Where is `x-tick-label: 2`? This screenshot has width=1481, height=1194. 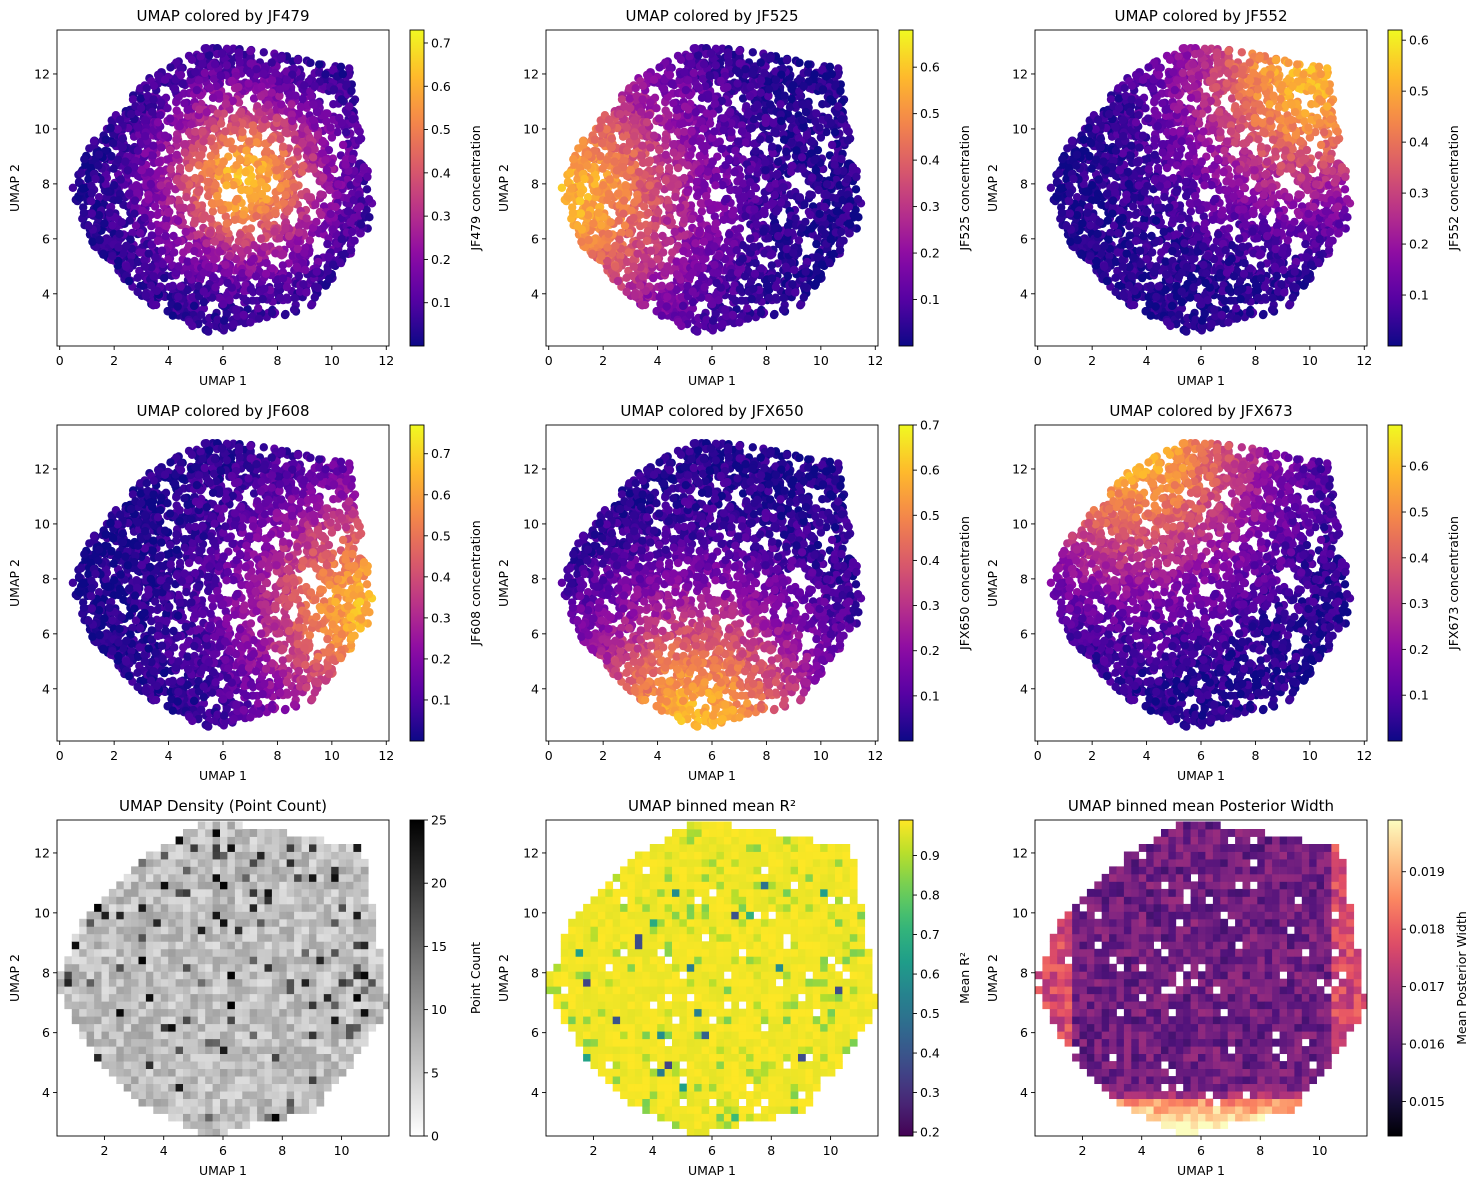
x-tick-label: 2 is located at coordinates (114, 360).